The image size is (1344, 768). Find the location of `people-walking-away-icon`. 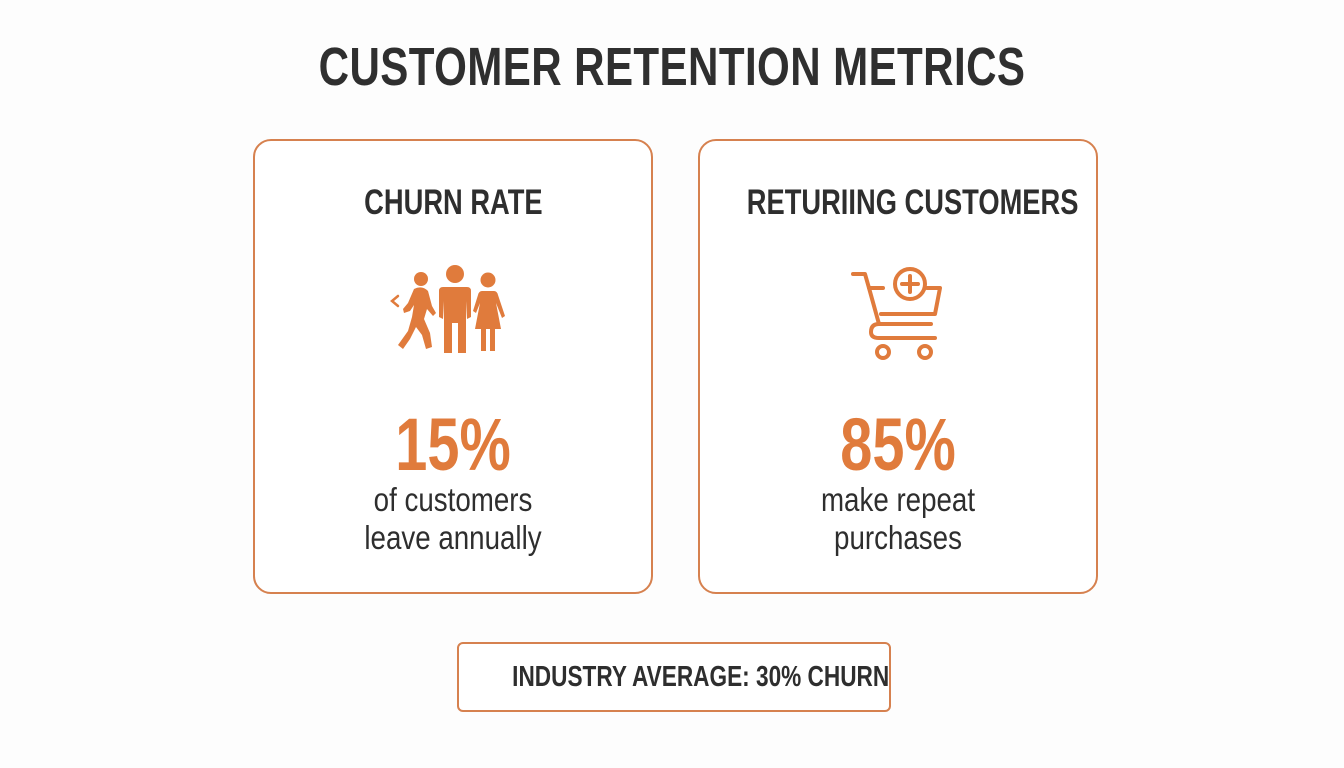

people-walking-away-icon is located at coordinates (453, 313).